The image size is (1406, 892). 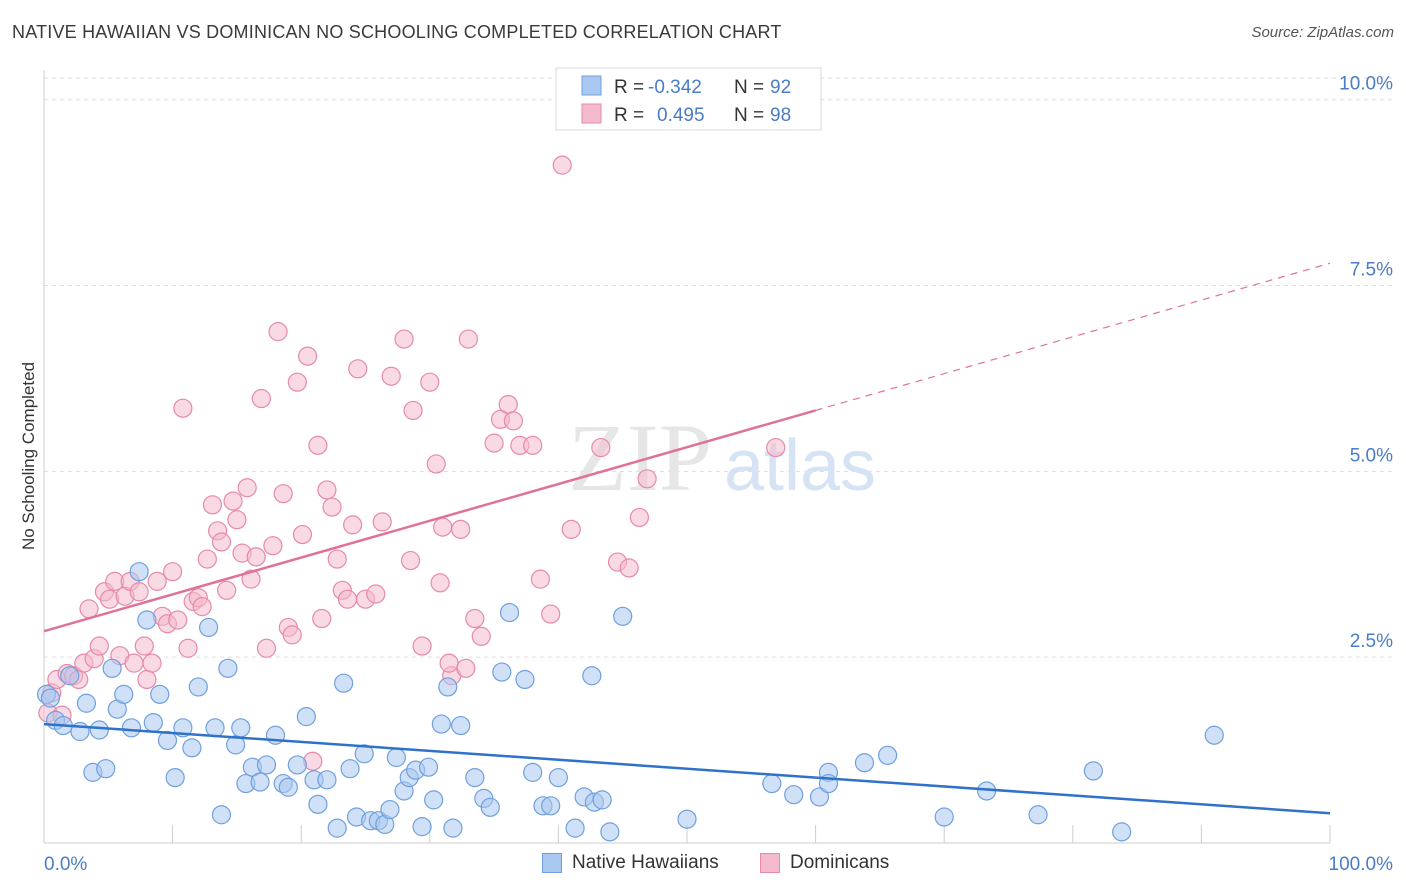 I want to click on watermark-zip: ZIP, so click(x=640, y=457).